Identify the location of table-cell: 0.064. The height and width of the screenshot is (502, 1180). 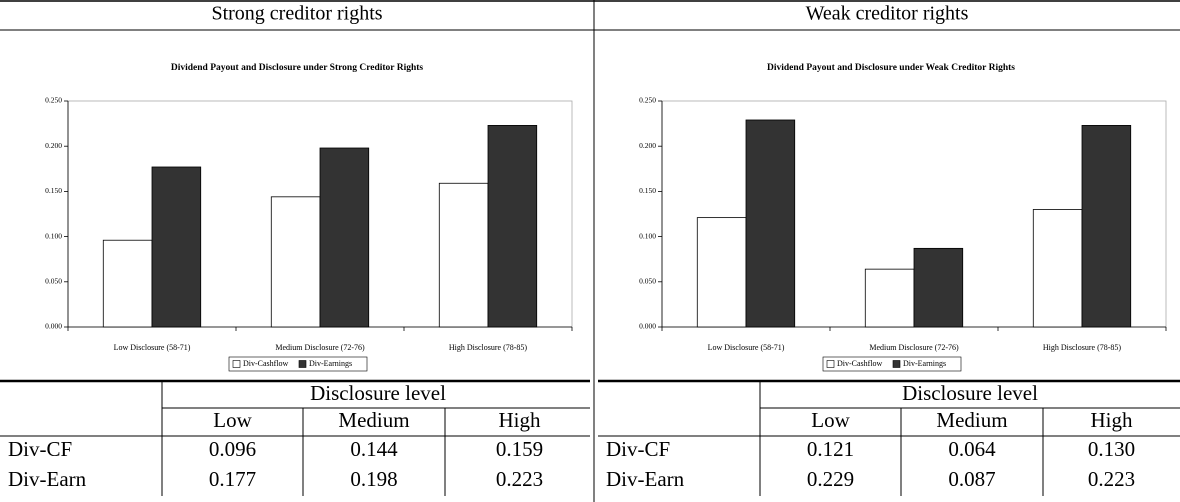
(972, 449).